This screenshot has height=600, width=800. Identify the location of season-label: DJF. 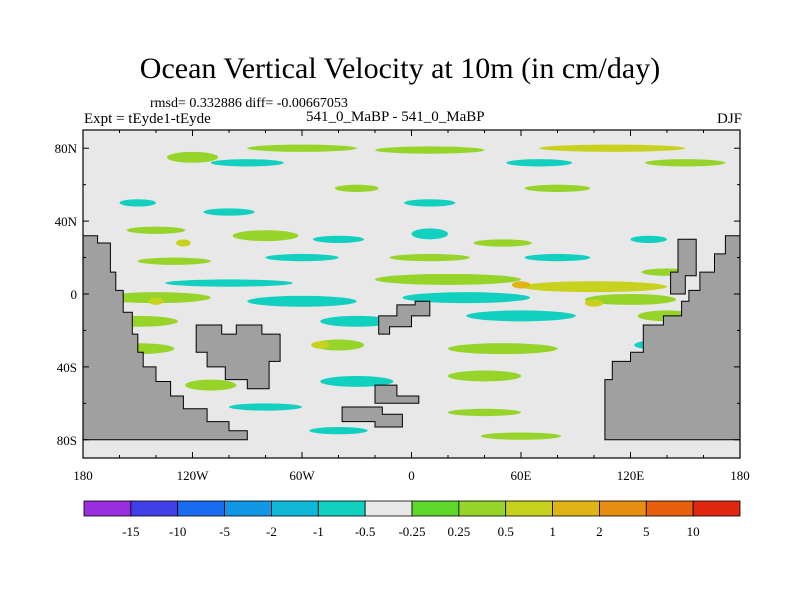
(729, 119).